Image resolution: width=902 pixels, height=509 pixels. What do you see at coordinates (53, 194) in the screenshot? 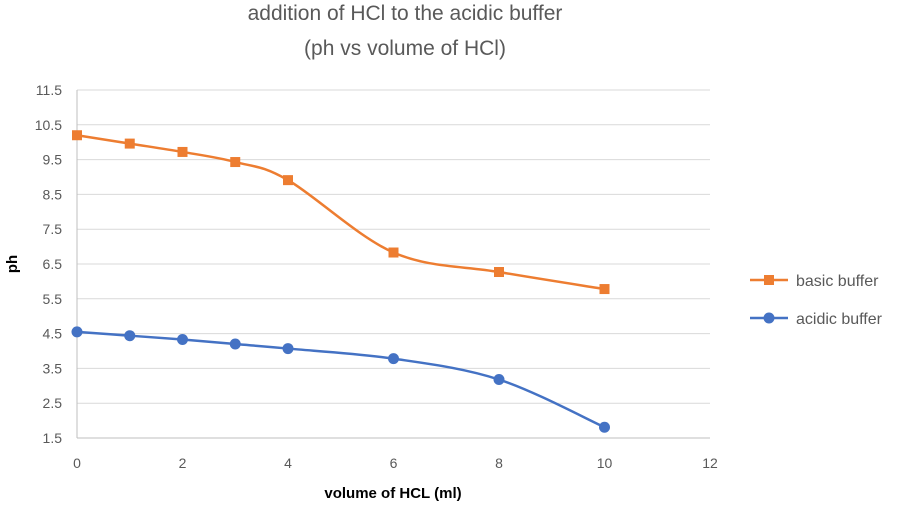
I see `y-tick-label: 8.5` at bounding box center [53, 194].